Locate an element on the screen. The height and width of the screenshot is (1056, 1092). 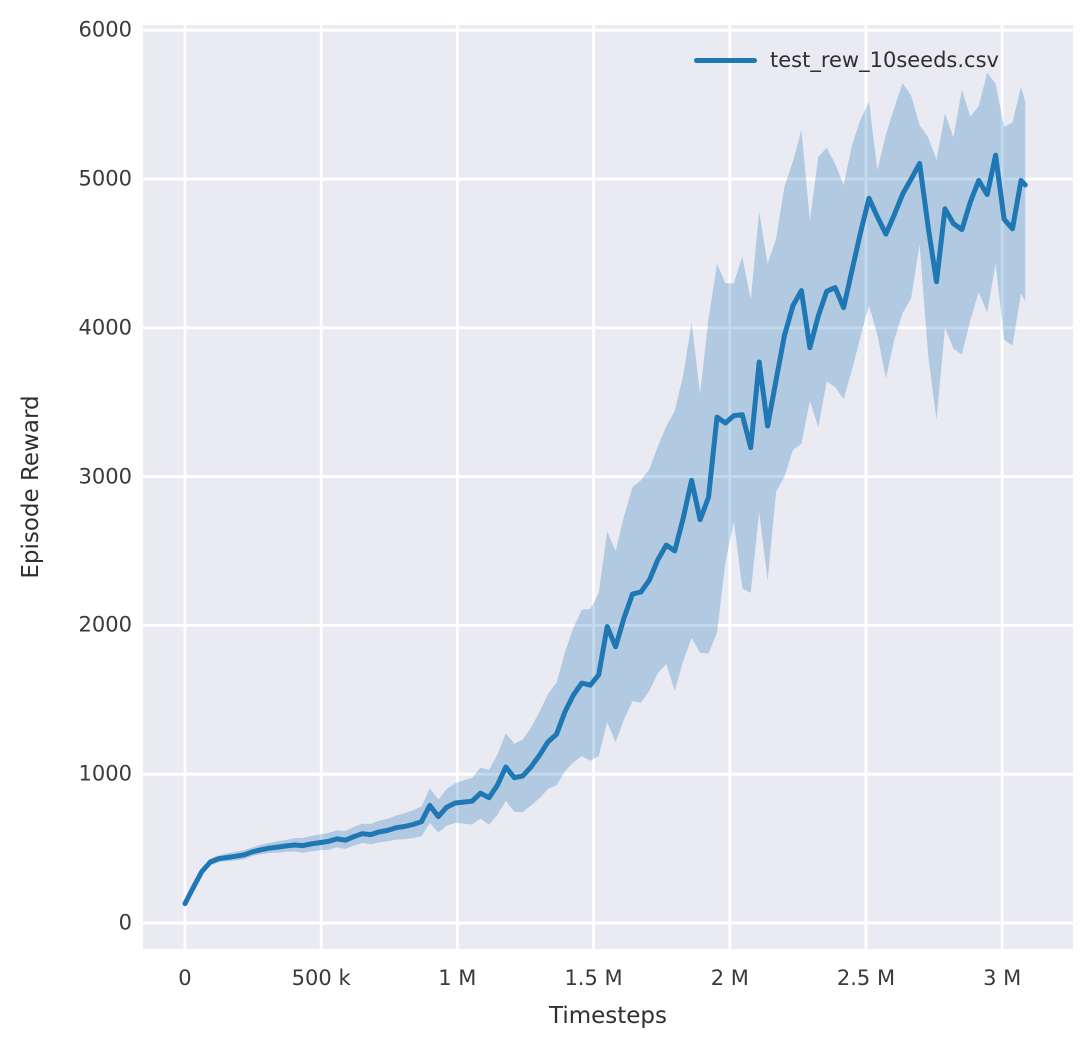
y-tick-label: 5000 is located at coordinates (105, 178).